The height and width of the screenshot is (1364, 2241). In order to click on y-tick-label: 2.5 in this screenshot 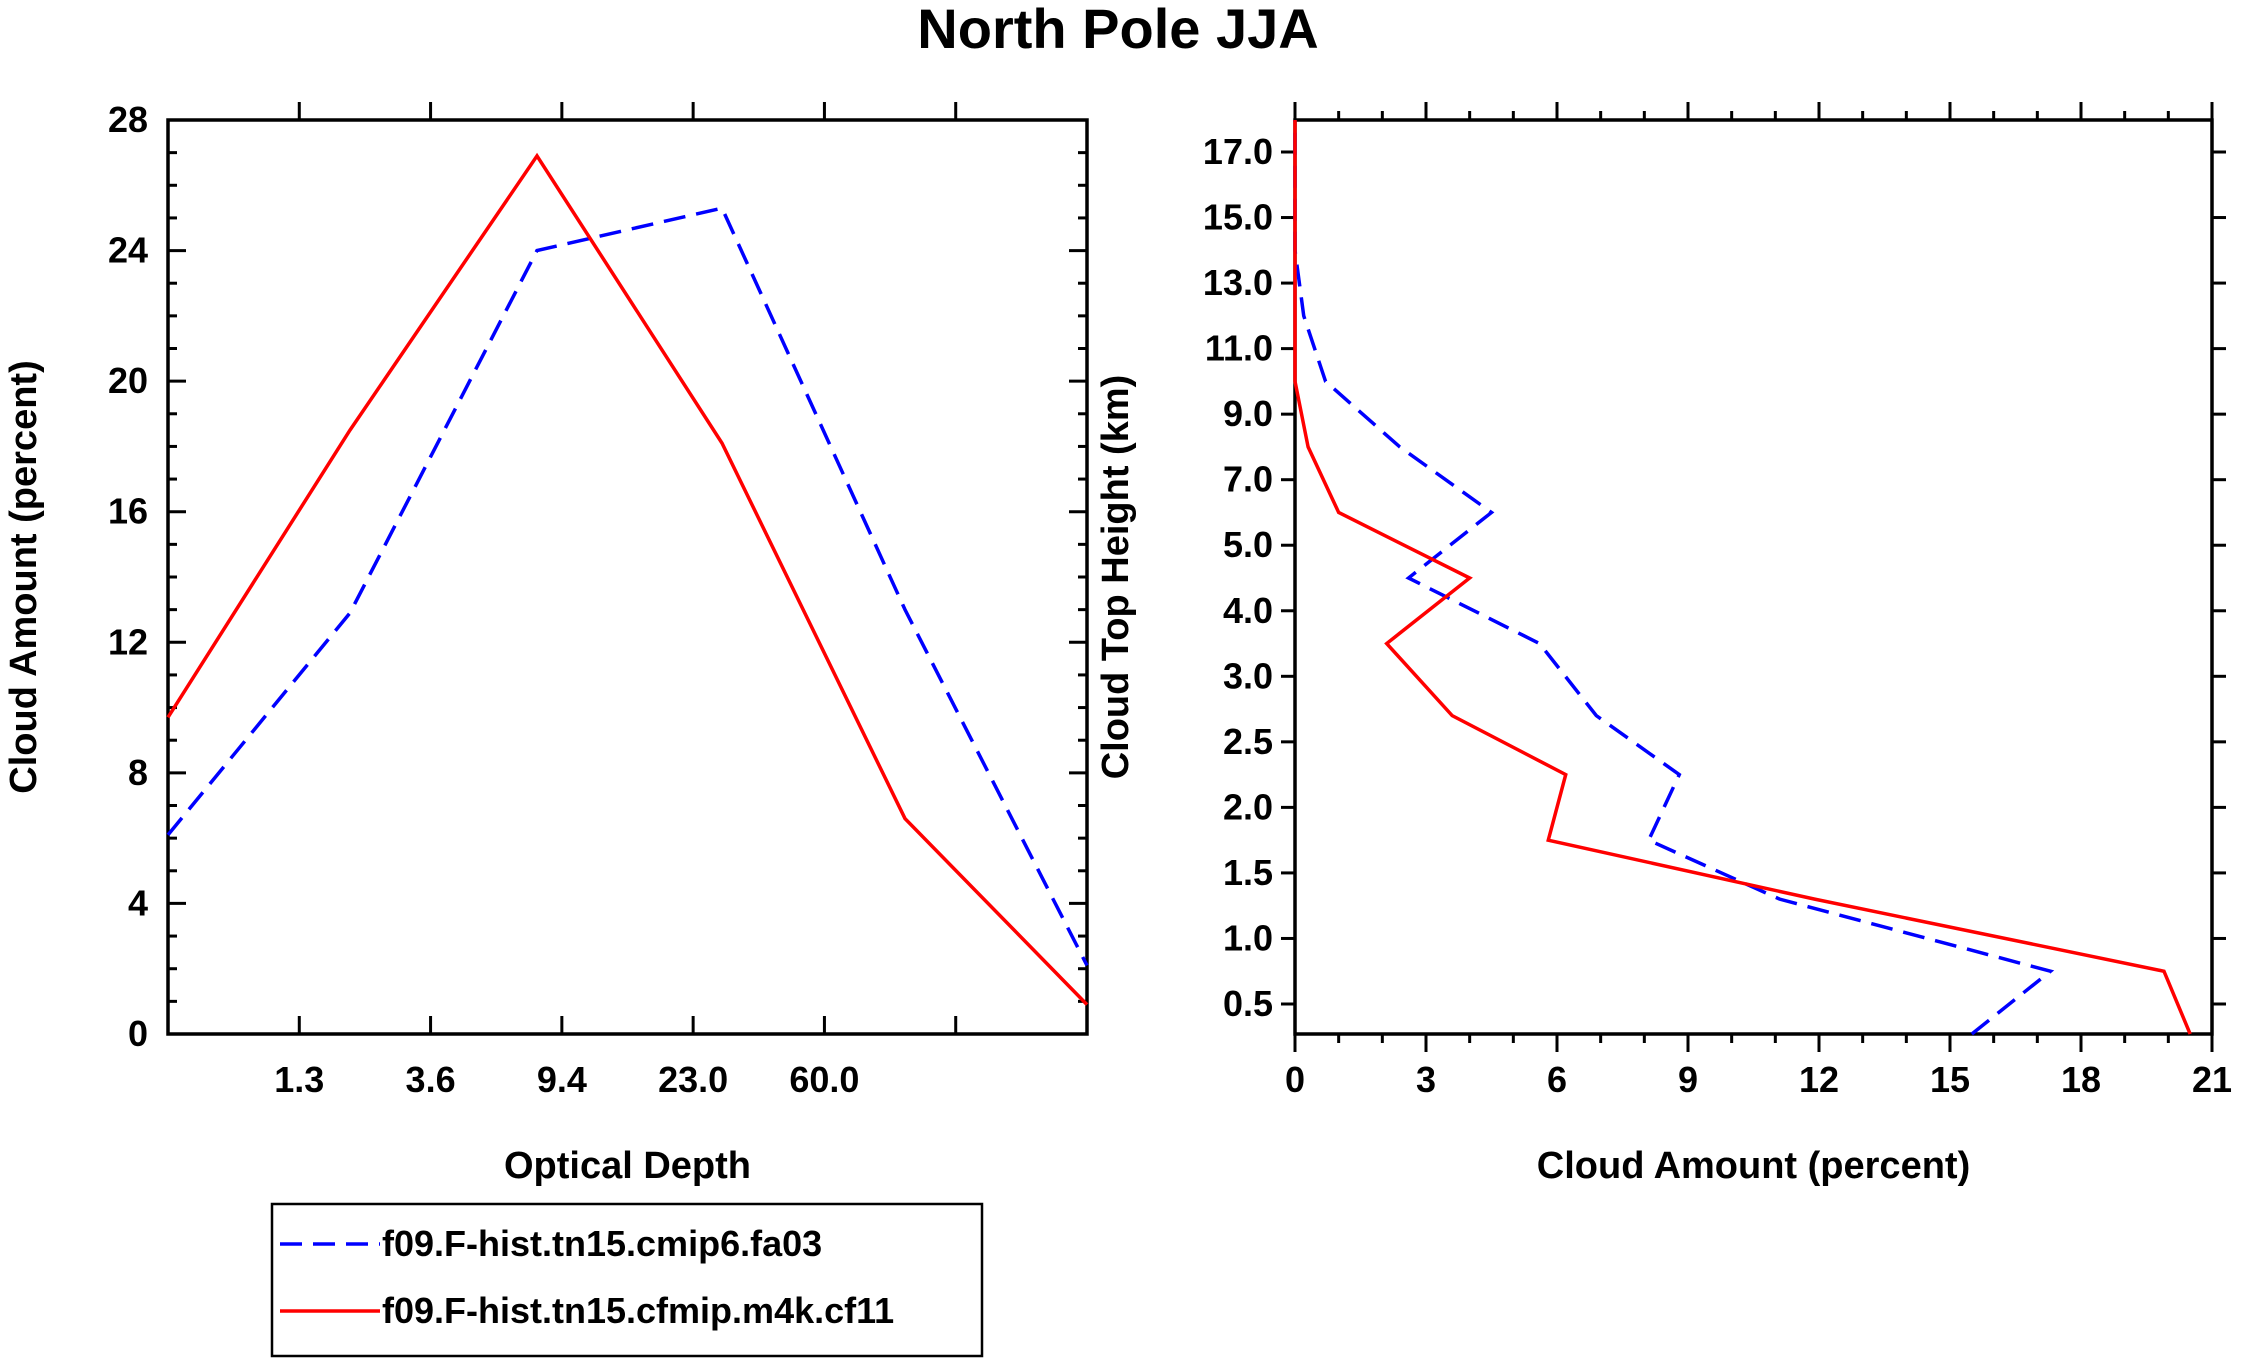, I will do `click(1248, 741)`.